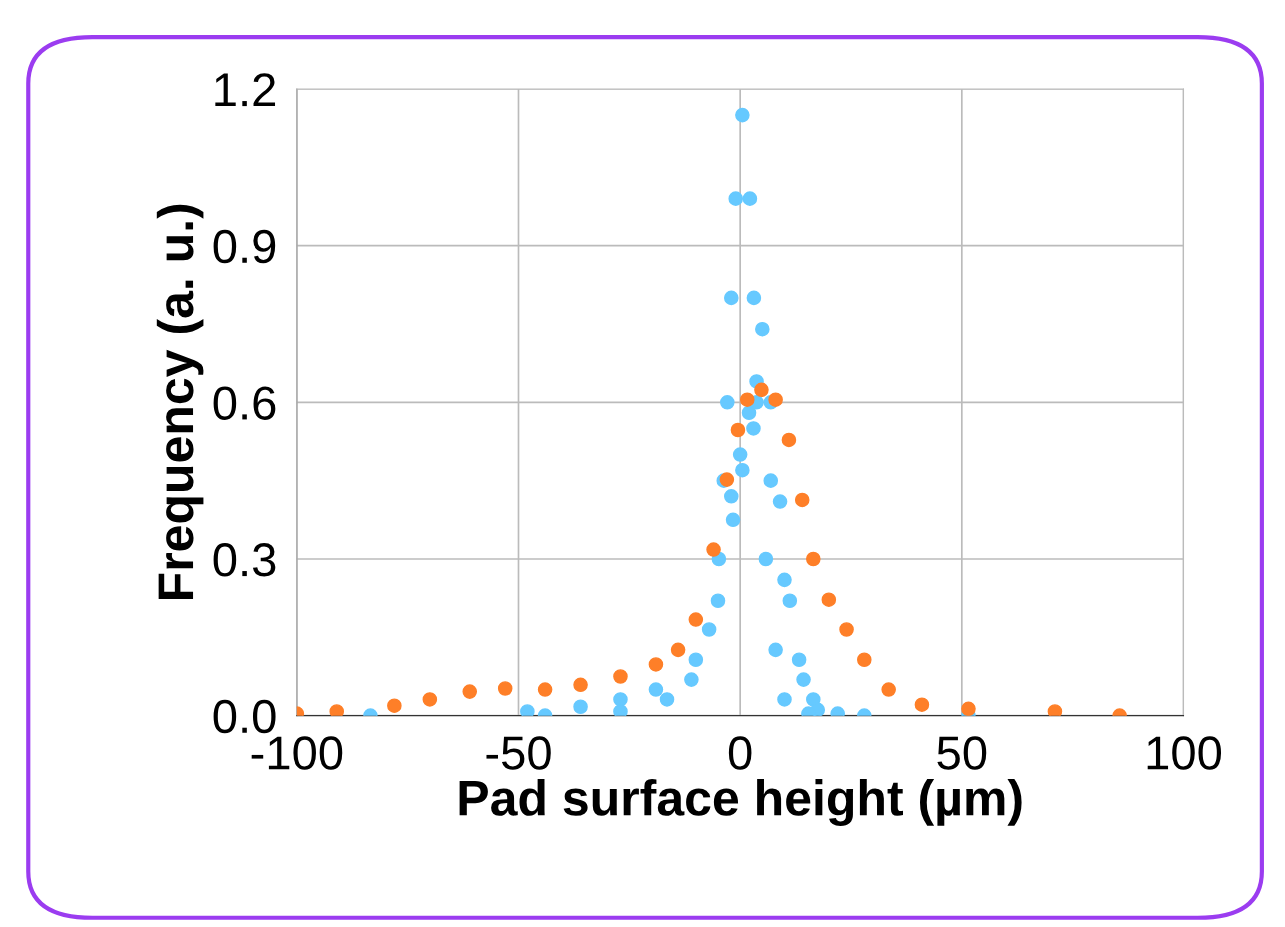 The height and width of the screenshot is (927, 1285). What do you see at coordinates (244, 403) in the screenshot?
I see `y-tick-label: 0.6` at bounding box center [244, 403].